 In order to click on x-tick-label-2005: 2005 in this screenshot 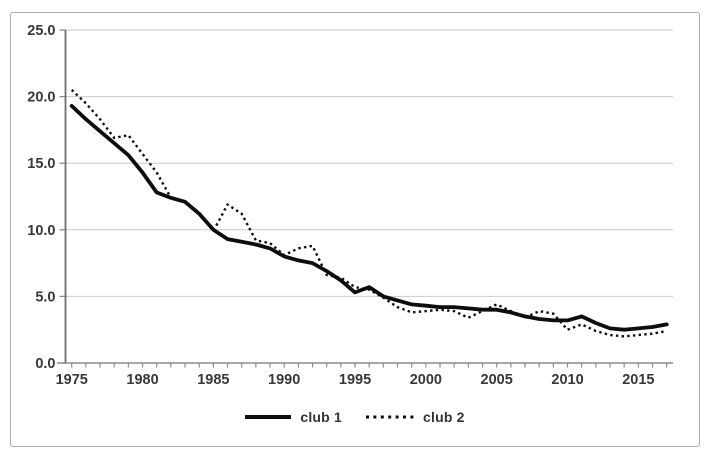, I will do `click(497, 380)`.